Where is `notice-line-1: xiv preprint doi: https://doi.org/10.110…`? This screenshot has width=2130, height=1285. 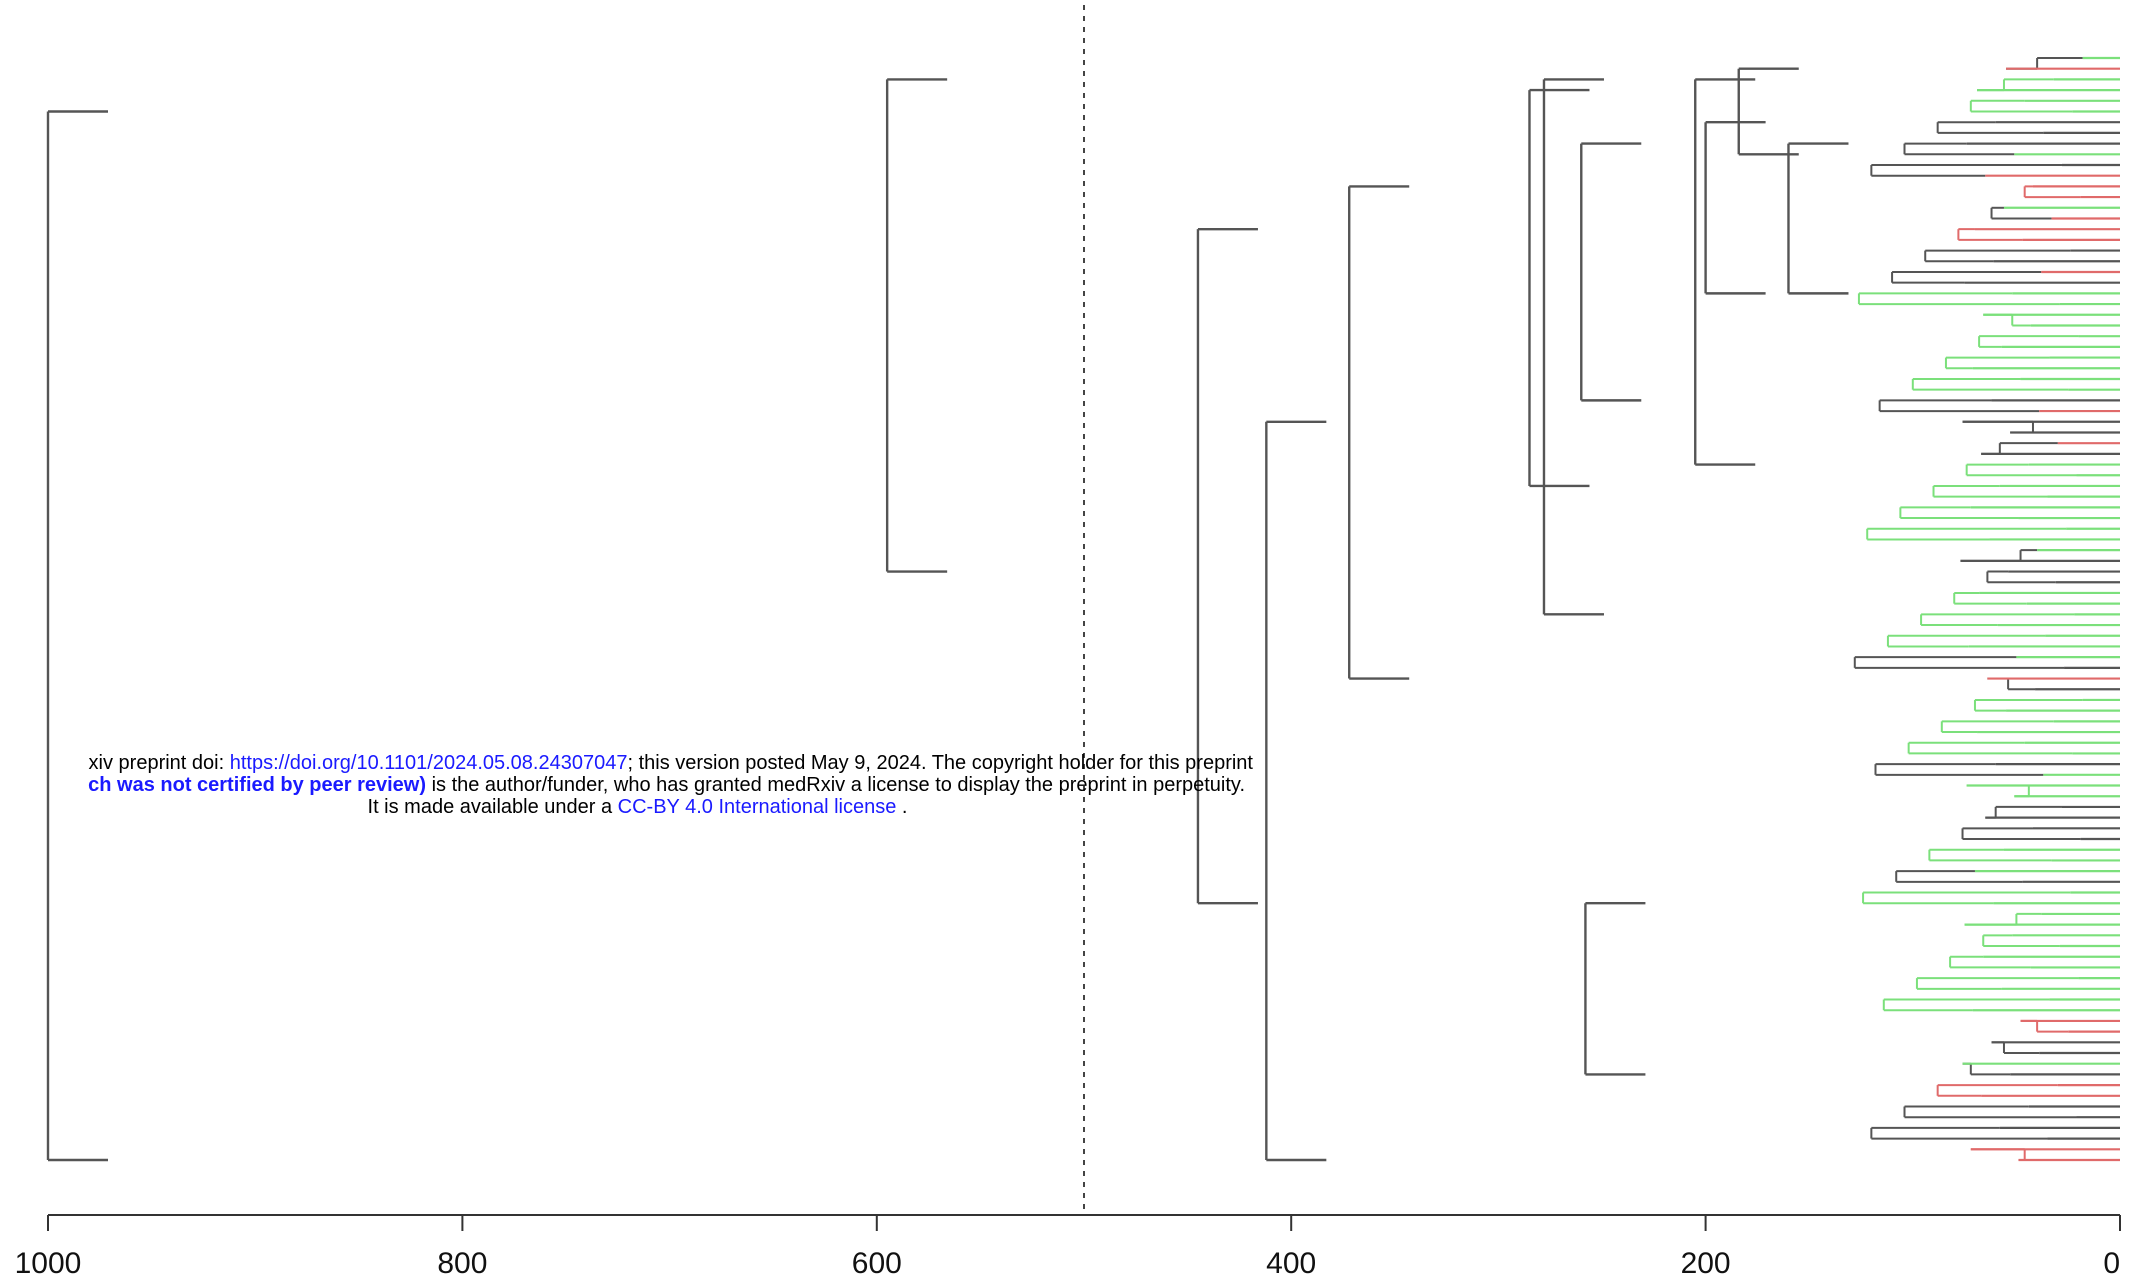 notice-line-1: xiv preprint doi: https://doi.org/10.110… is located at coordinates (632, 763).